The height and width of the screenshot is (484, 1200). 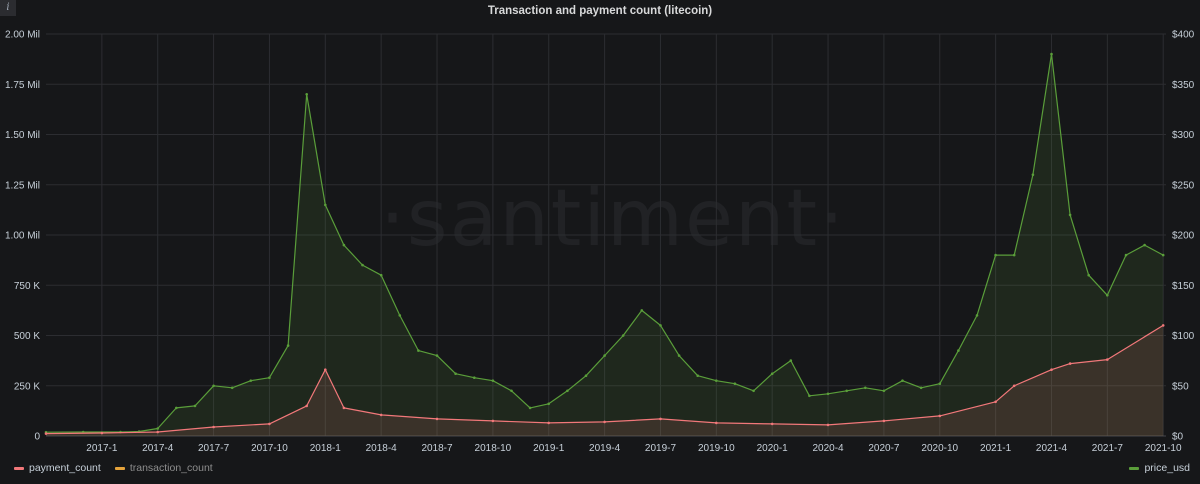 What do you see at coordinates (1180, 386) in the screenshot?
I see `y-right-tick: $50` at bounding box center [1180, 386].